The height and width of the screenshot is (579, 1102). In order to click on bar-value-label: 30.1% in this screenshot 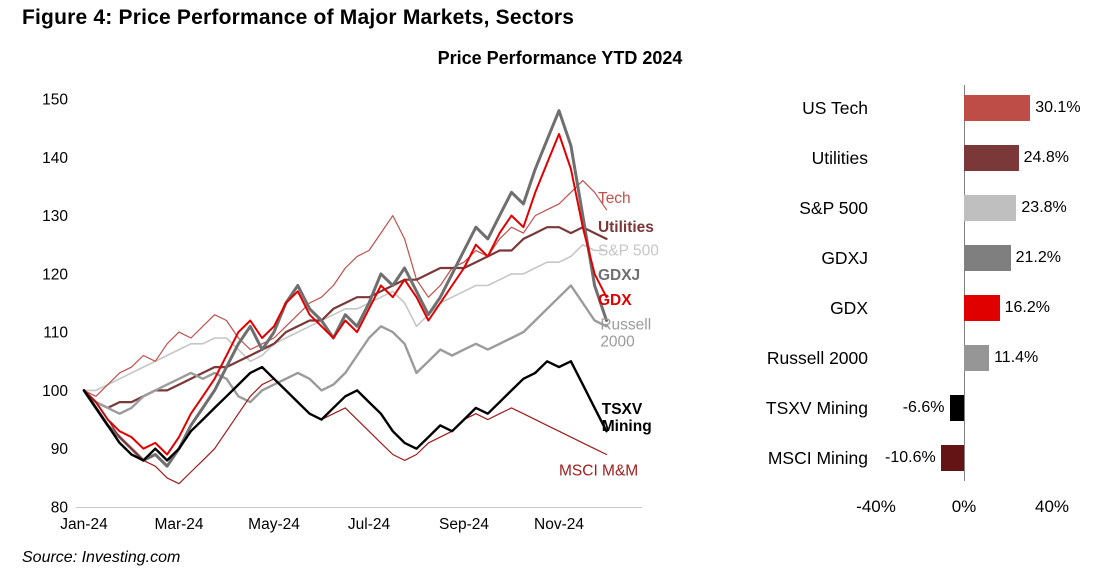, I will do `click(1058, 107)`.